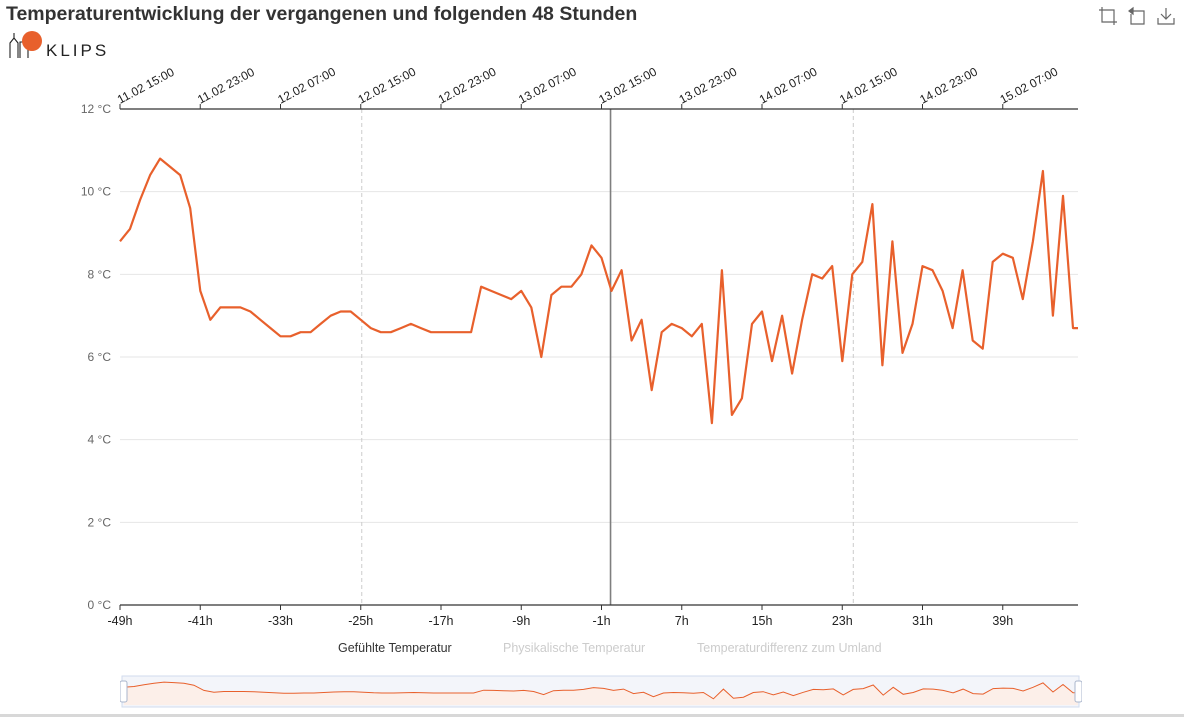  Describe the element at coordinates (948, 85) in the screenshot. I see `x-tick-label-top: 14.02 23:00` at that location.